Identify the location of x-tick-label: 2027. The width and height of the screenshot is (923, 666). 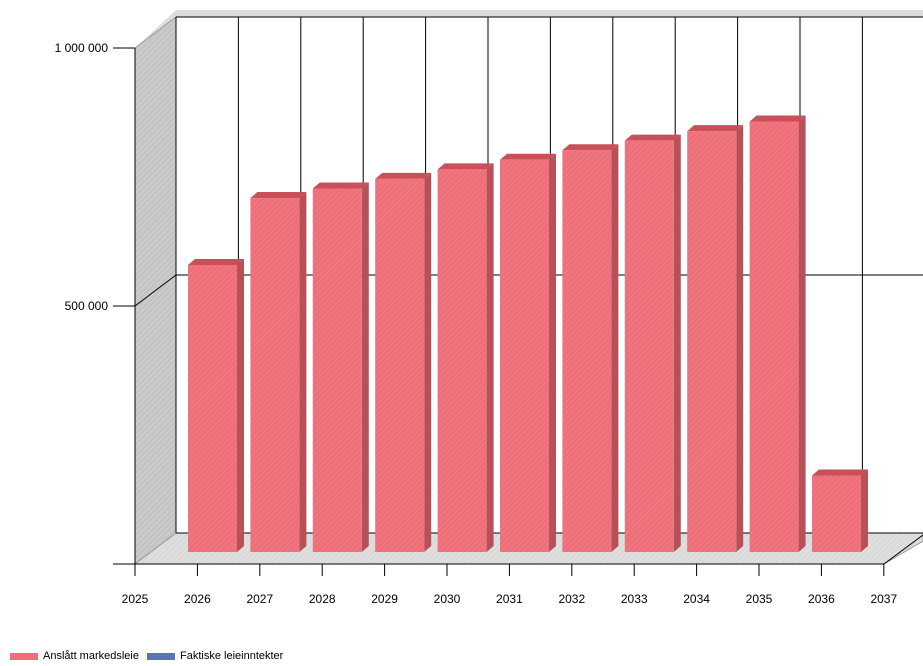
(259, 599).